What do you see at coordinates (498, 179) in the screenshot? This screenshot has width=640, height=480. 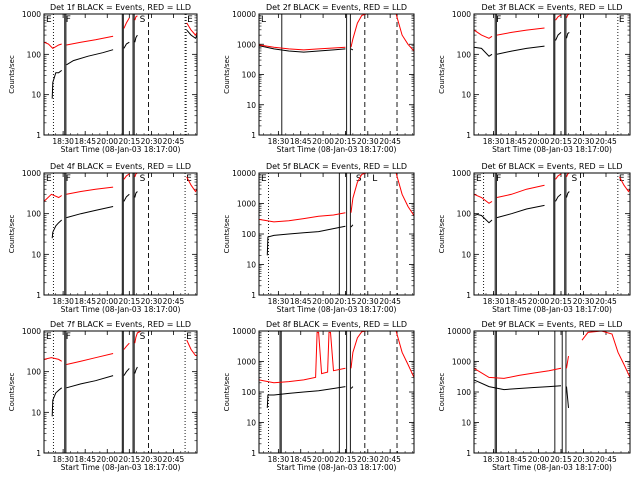 I see `marker-label: F` at bounding box center [498, 179].